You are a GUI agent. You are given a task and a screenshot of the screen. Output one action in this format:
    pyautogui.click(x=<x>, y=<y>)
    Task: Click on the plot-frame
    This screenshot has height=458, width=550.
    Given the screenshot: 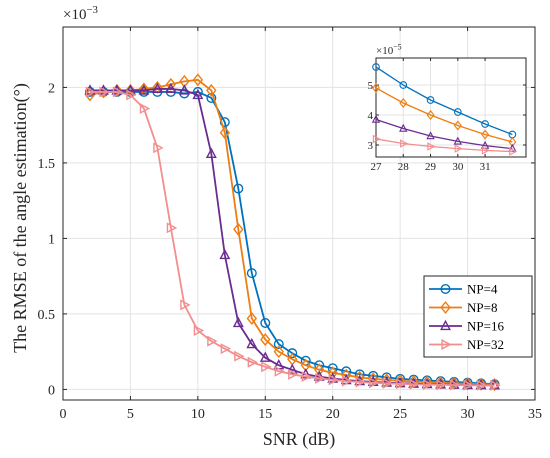 What is the action you would take?
    pyautogui.click(x=451, y=107)
    